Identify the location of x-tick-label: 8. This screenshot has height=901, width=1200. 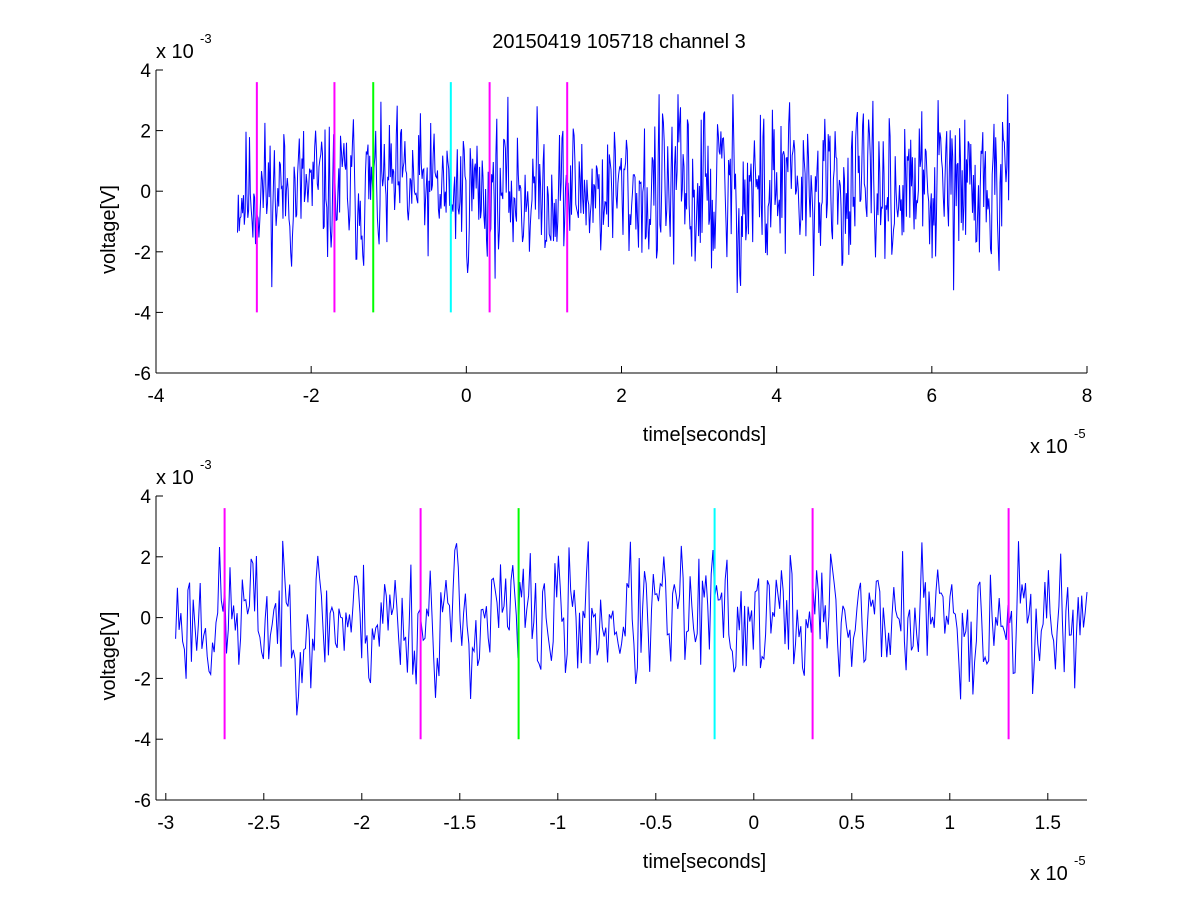
(1087, 396).